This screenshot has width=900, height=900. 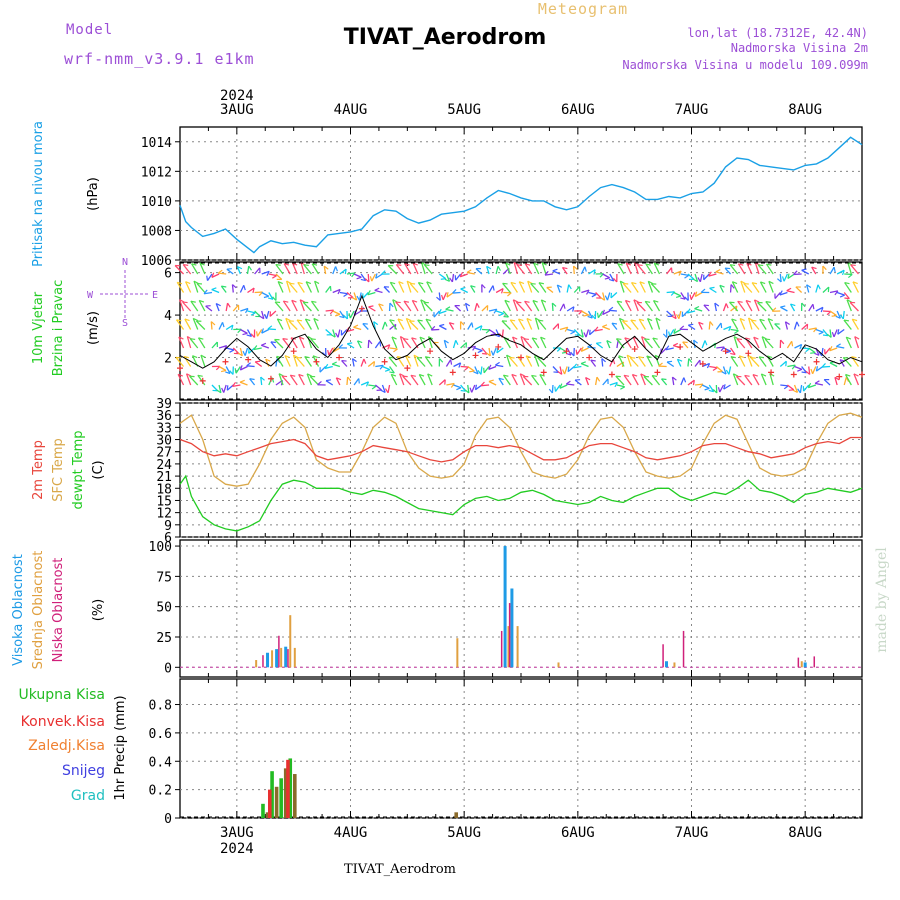 What do you see at coordinates (237, 833) in the screenshot?
I see `bottom-date-label: 3AUG` at bounding box center [237, 833].